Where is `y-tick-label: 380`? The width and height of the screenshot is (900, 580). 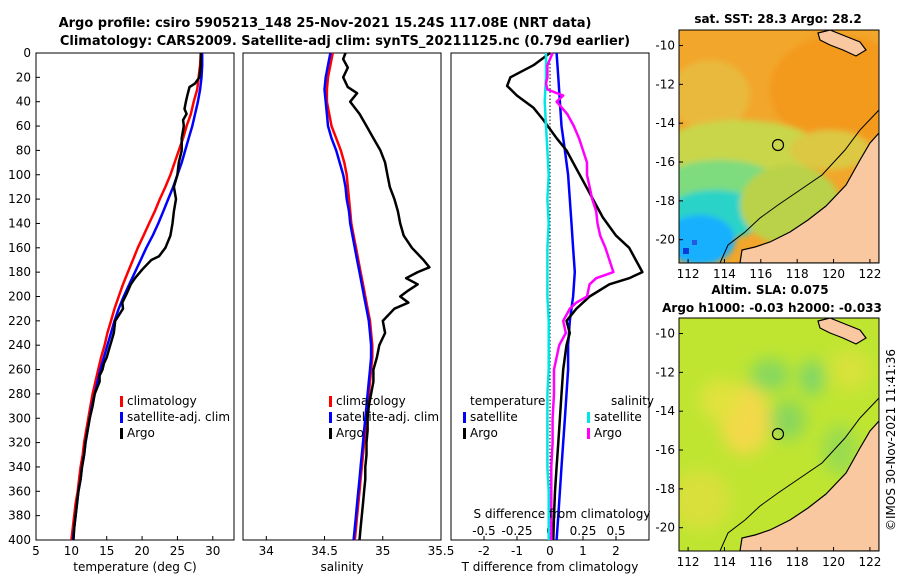 y-tick-label: 380 is located at coordinates (19, 516).